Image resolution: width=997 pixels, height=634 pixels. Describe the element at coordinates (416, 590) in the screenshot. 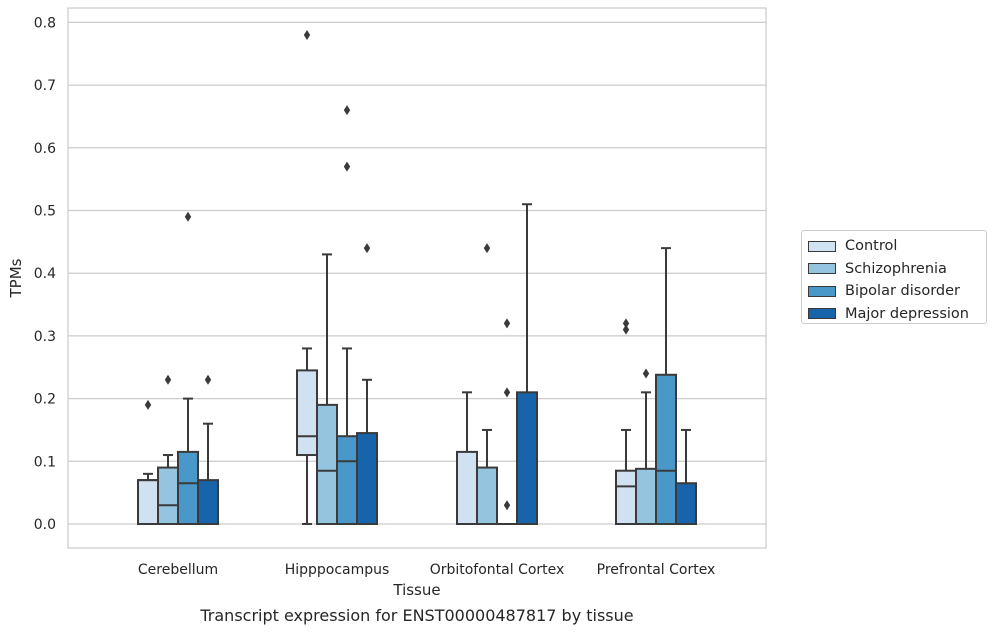

I see `x-axis-label: Tissue` at that location.